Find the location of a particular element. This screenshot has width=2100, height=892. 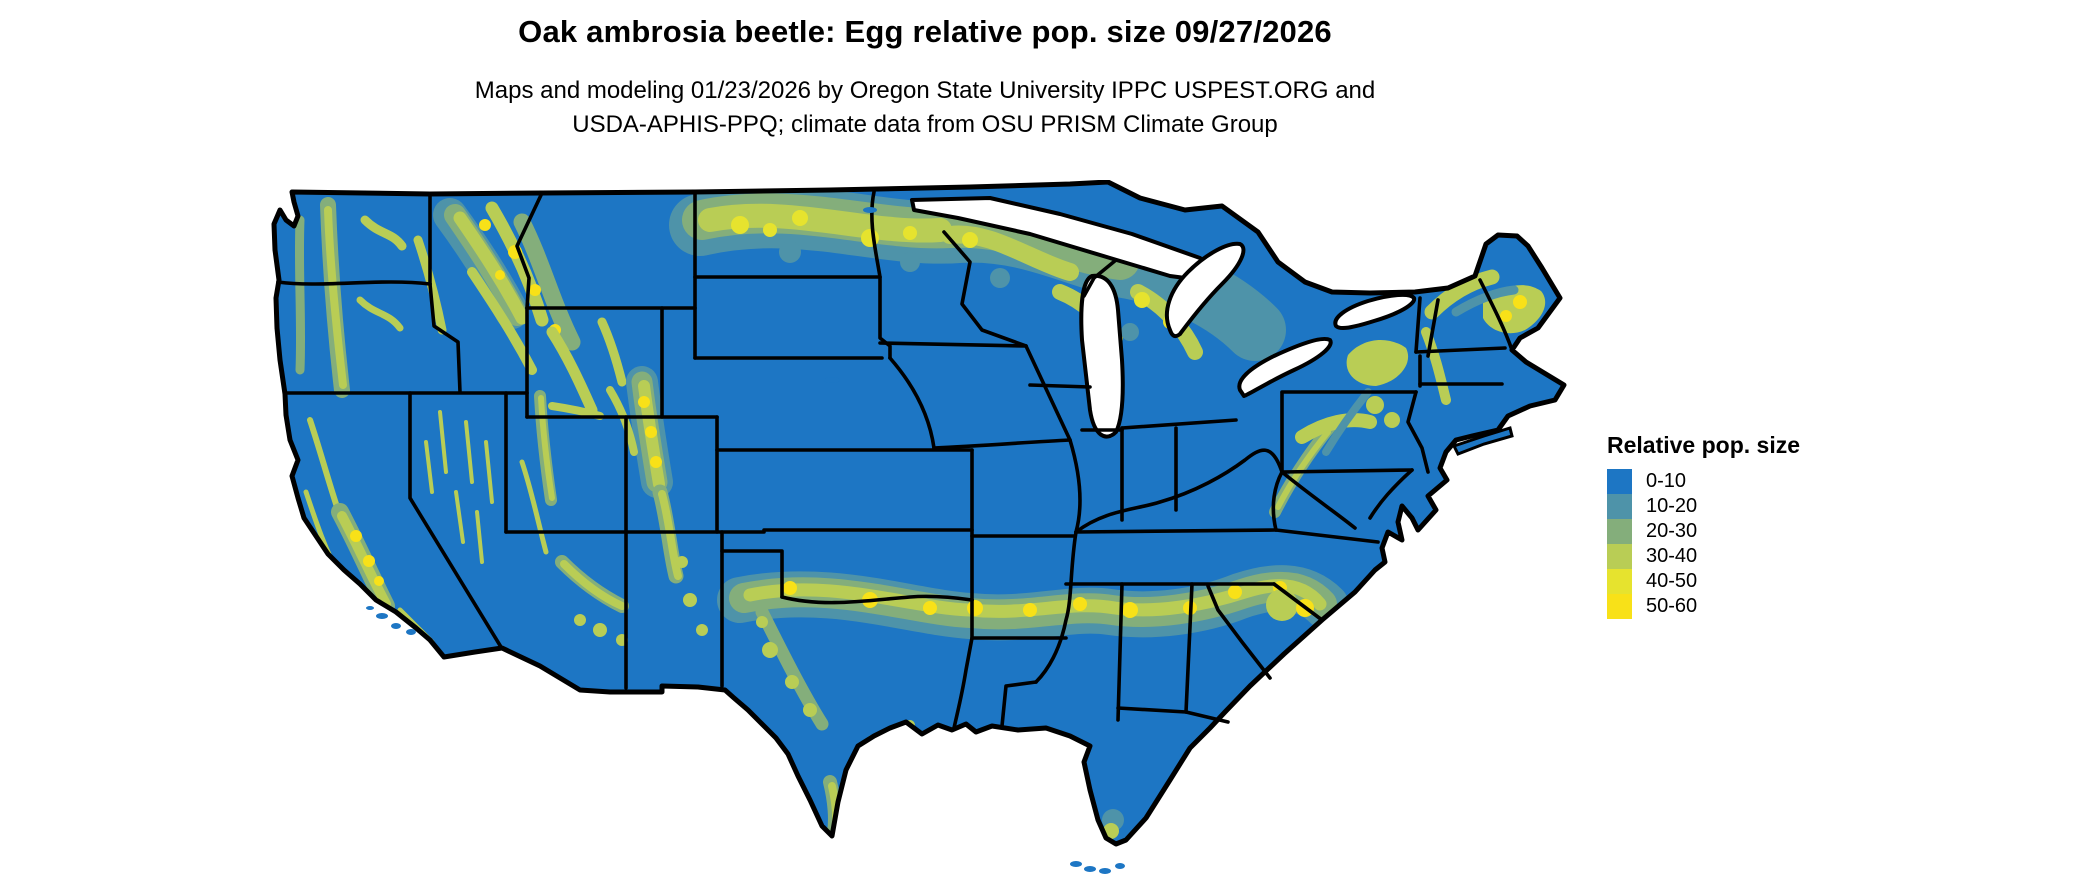

legend-label: 10-20 is located at coordinates (1672, 506).